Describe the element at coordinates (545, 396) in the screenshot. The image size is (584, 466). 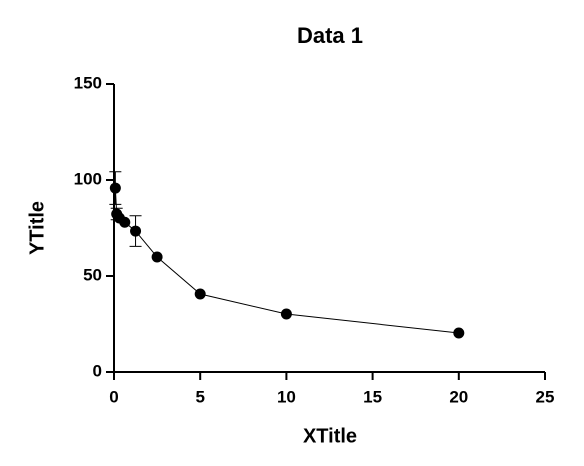
I see `x-tick-label: 25` at that location.